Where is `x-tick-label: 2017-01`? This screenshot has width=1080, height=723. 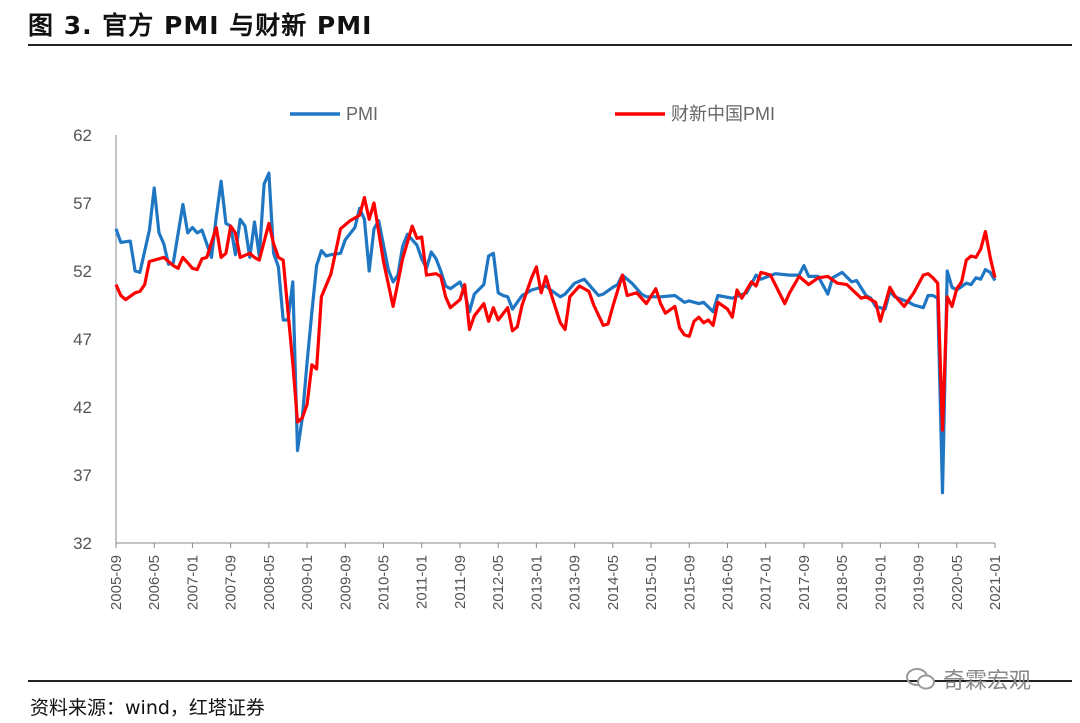
x-tick-label: 2017-01 is located at coordinates (766, 582).